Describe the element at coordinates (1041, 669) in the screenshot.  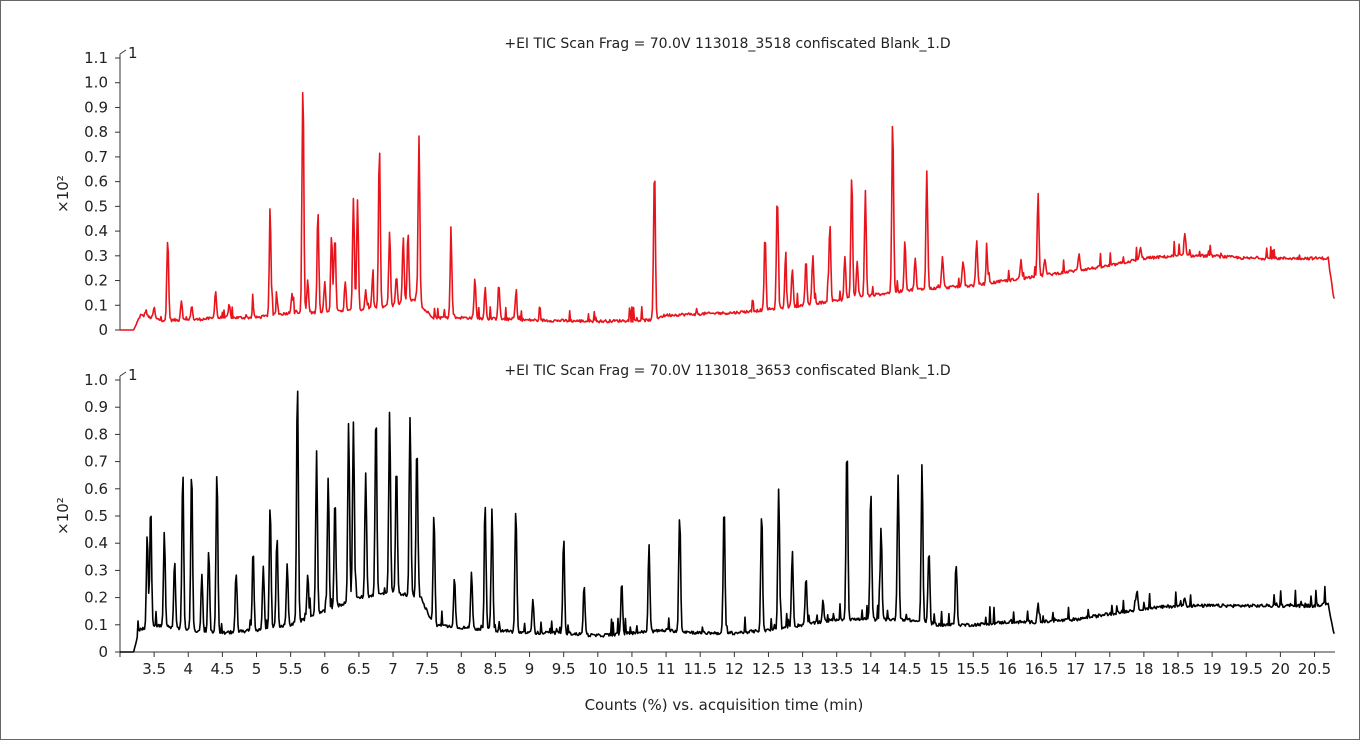
I see `x-tick-label: 16.5` at that location.